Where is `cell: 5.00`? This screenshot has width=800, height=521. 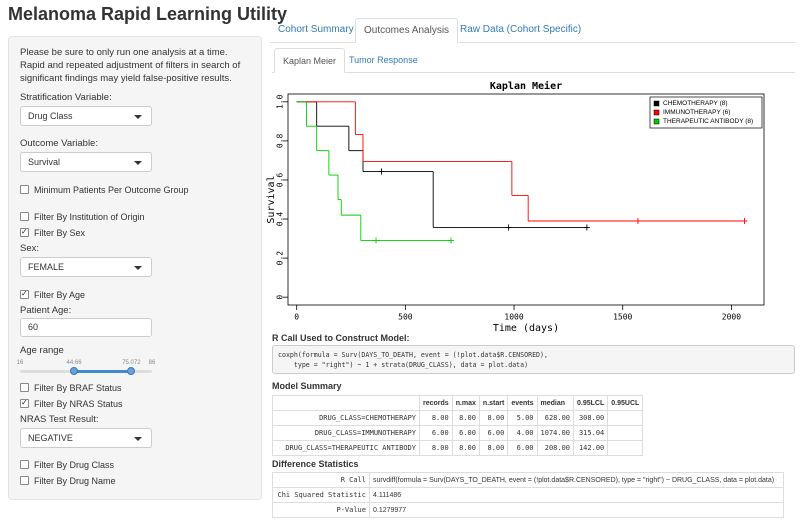
cell: 5.00 is located at coordinates (522, 418).